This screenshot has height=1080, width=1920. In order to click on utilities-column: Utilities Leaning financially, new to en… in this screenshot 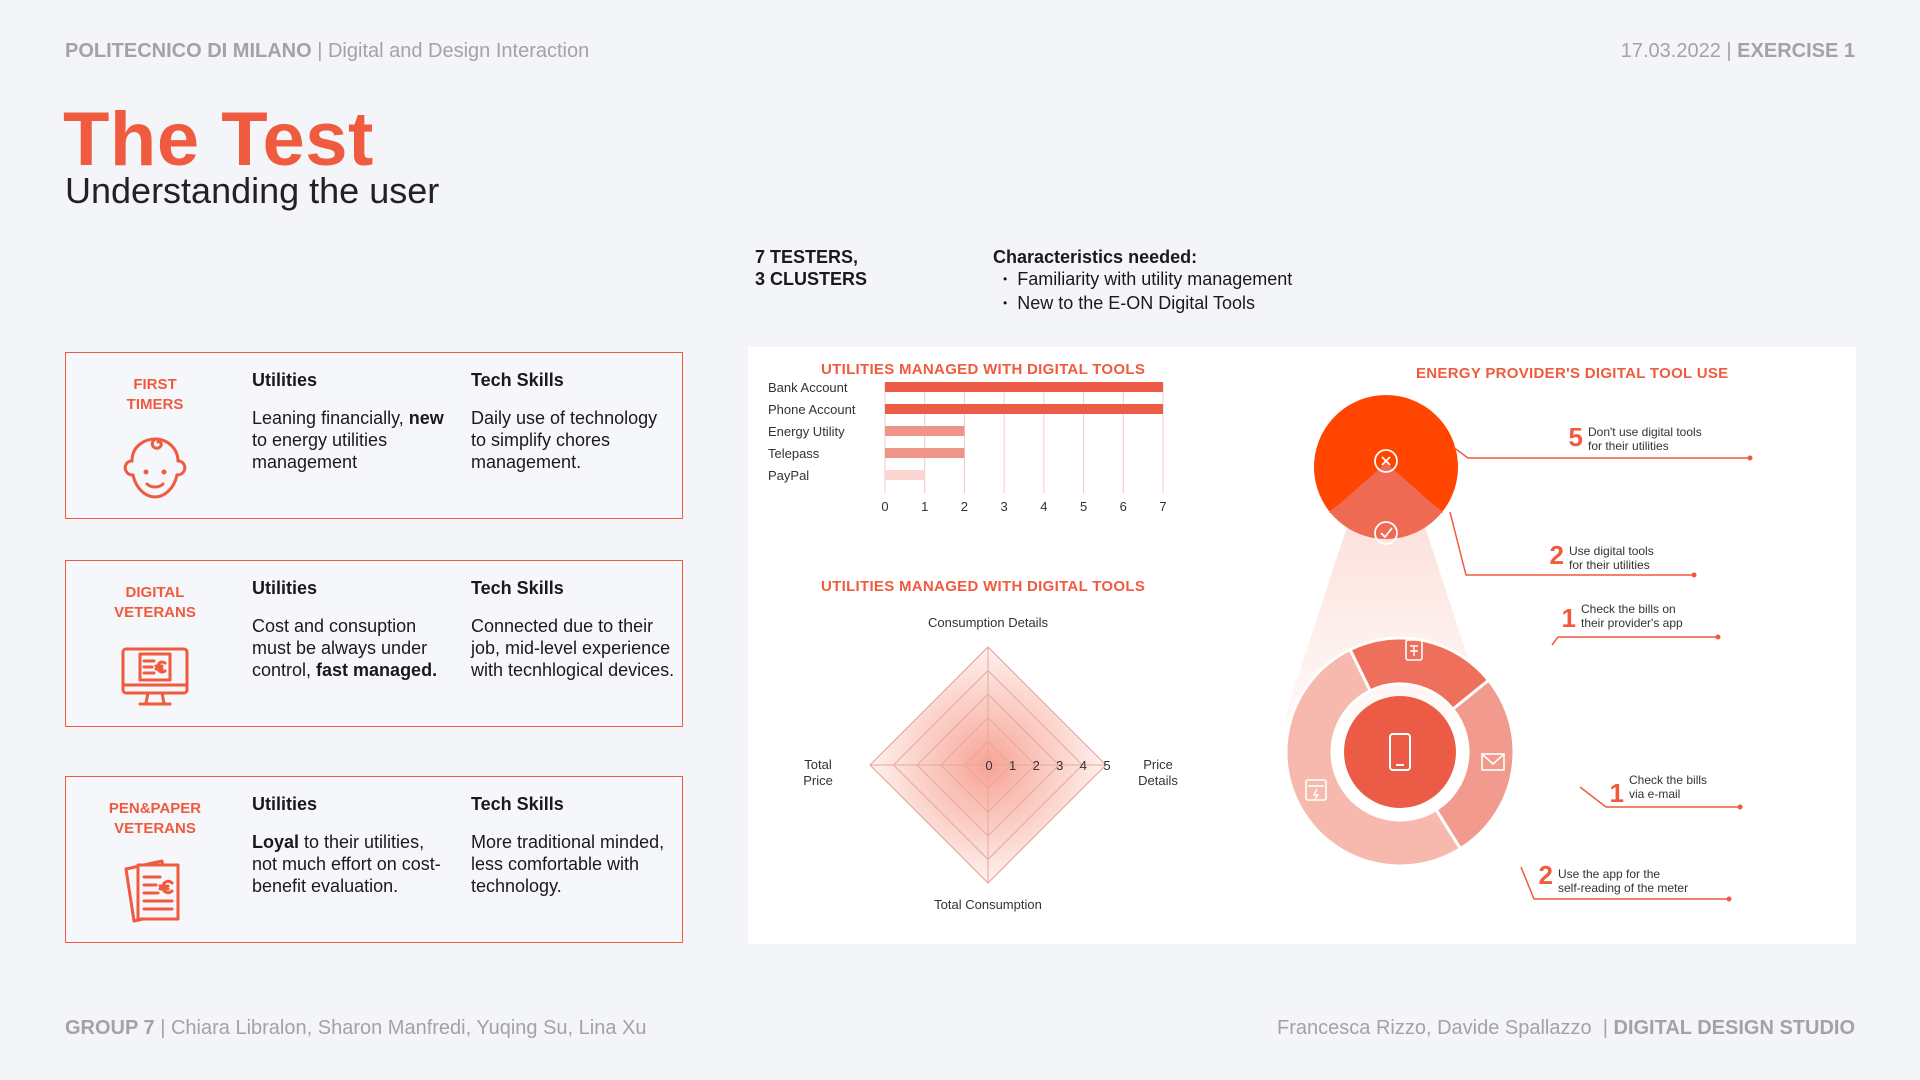, I will do `click(352, 421)`.